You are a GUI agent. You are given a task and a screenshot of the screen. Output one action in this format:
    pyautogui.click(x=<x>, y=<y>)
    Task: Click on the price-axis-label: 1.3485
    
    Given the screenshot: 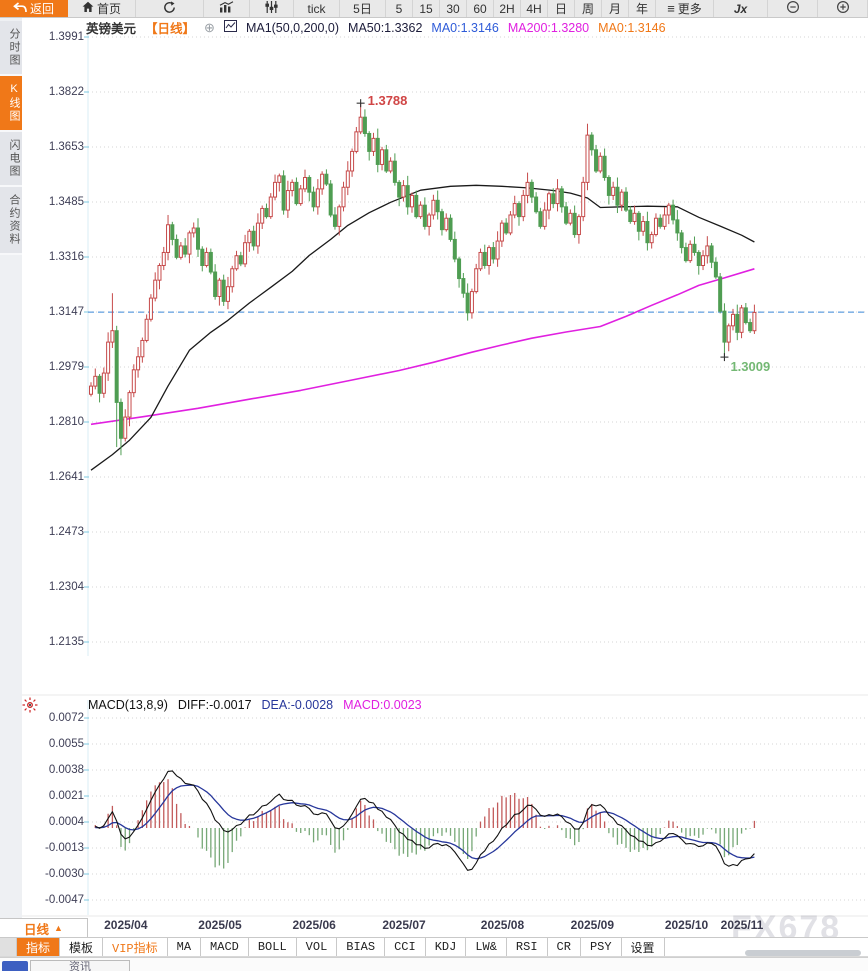 What is the action you would take?
    pyautogui.click(x=66, y=202)
    